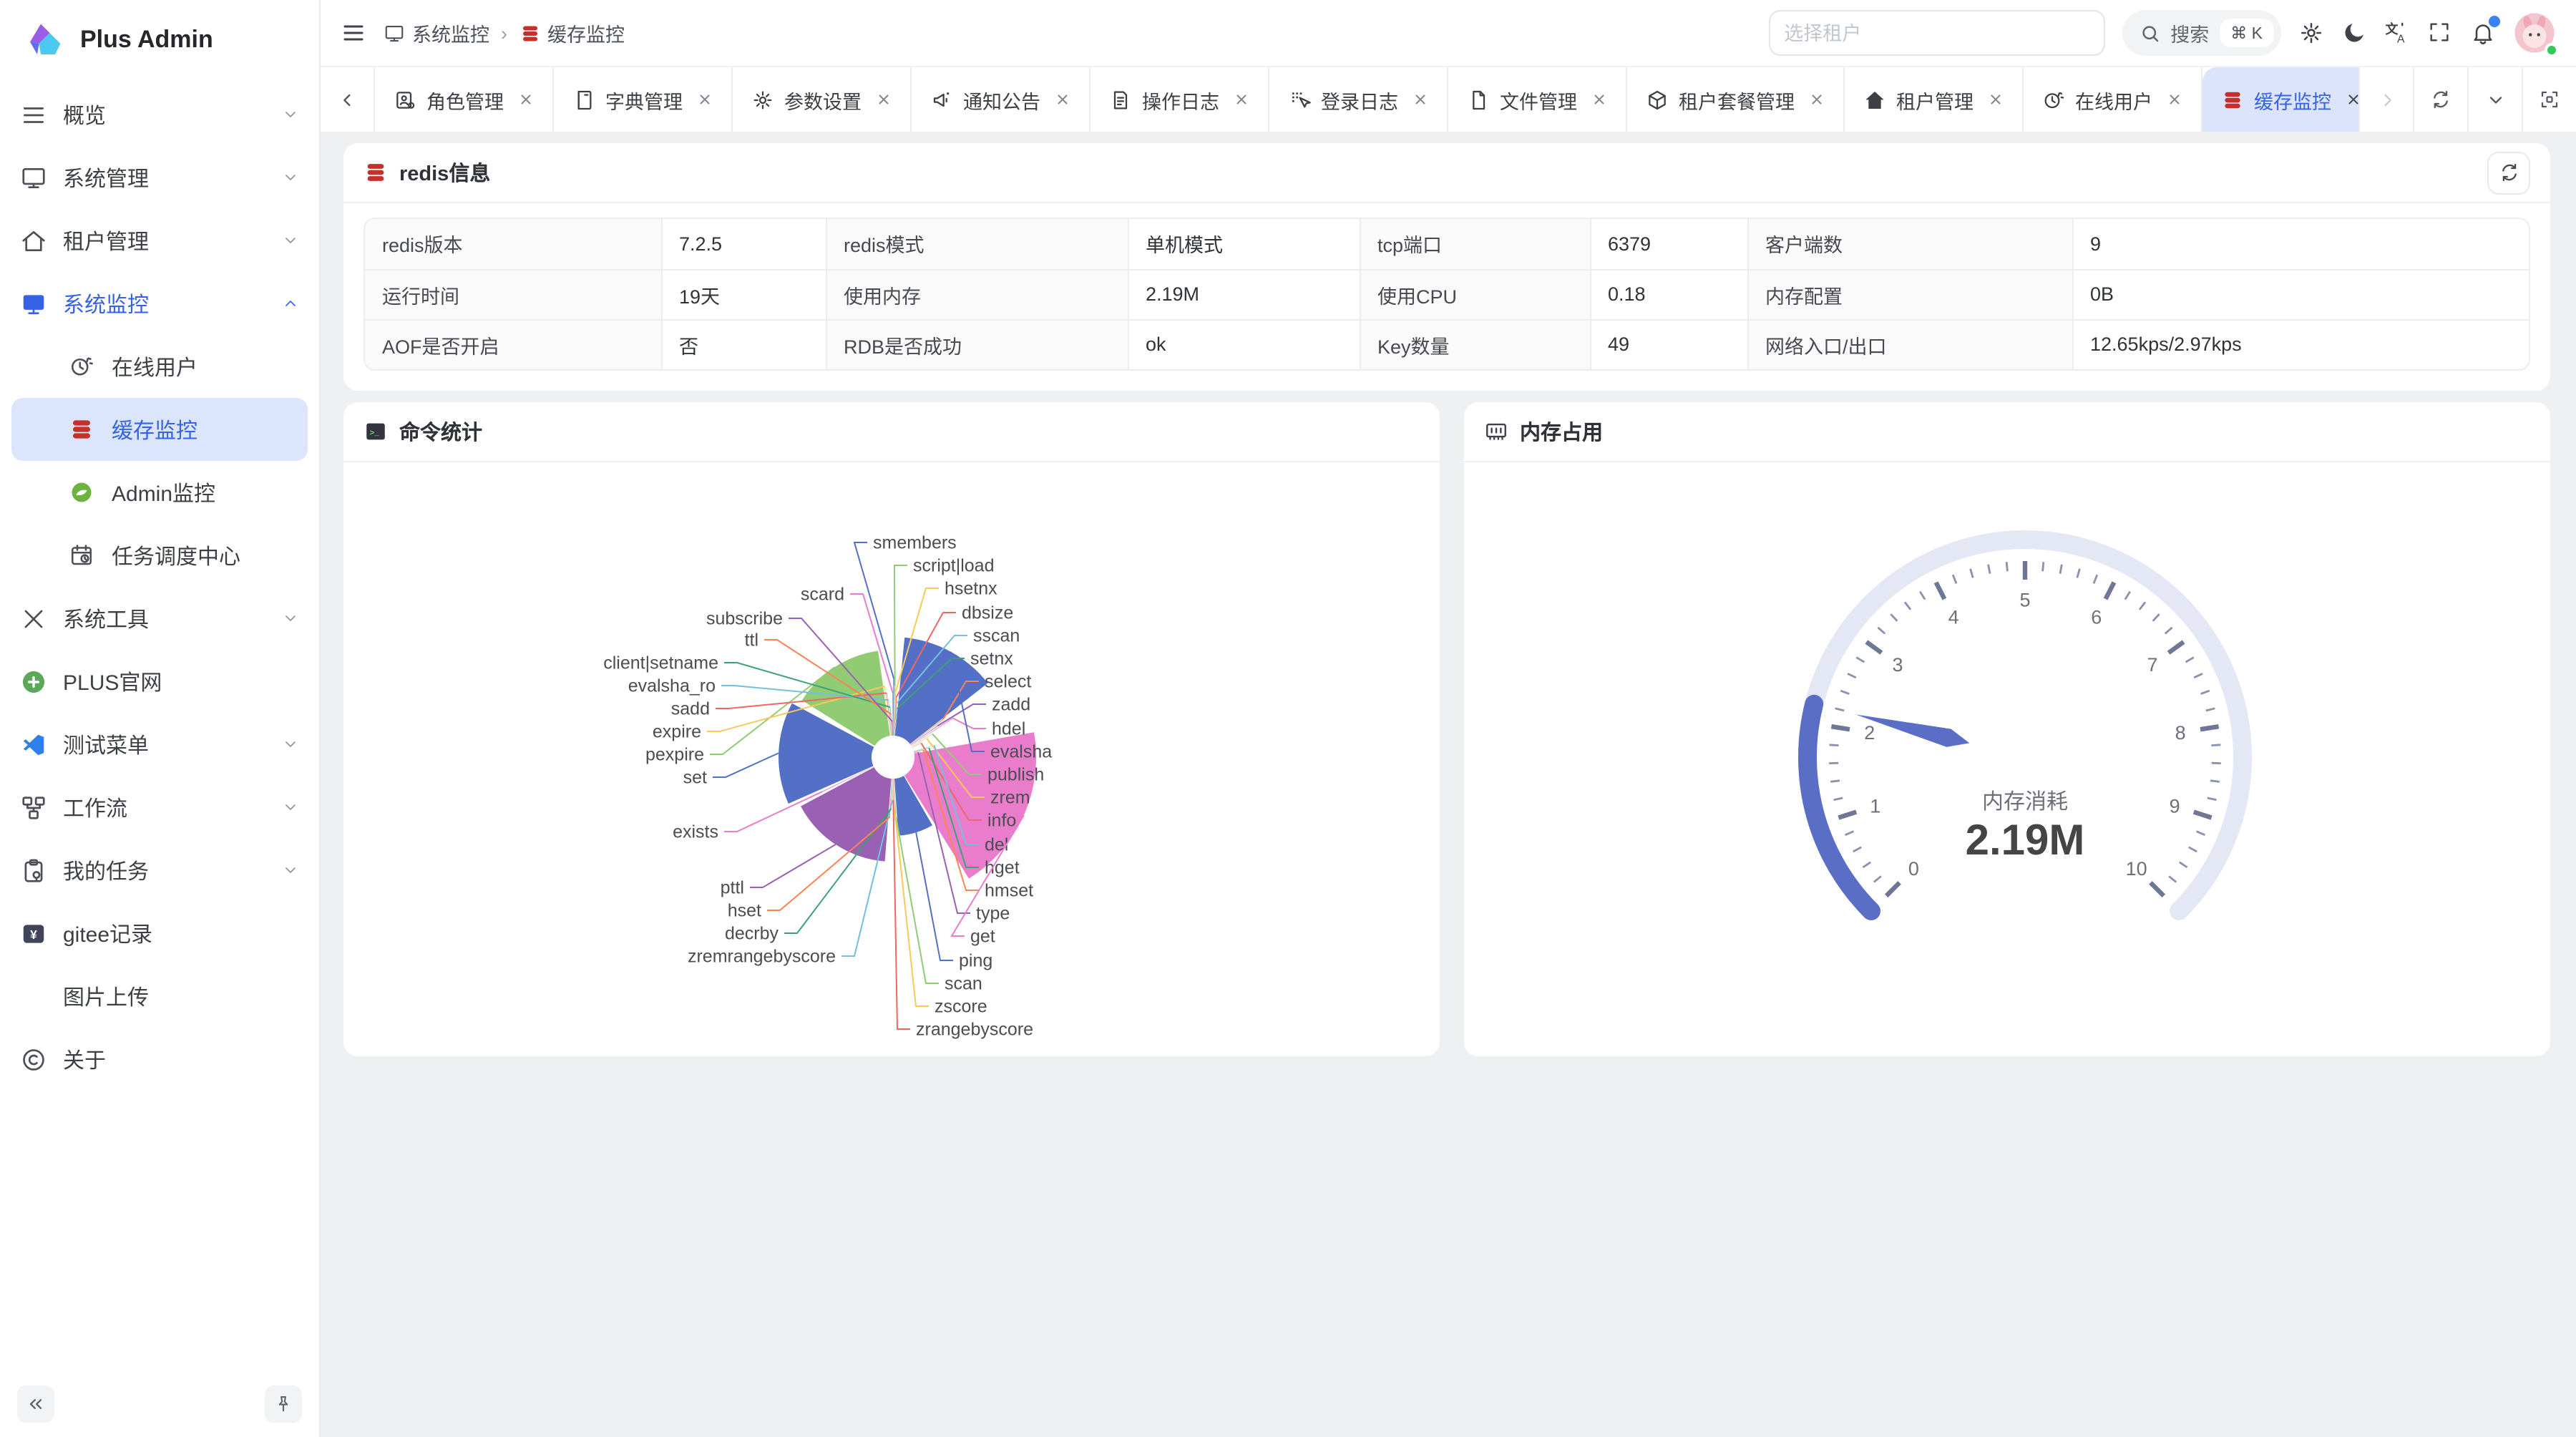  I want to click on logo: Plus Admin, so click(159, 40).